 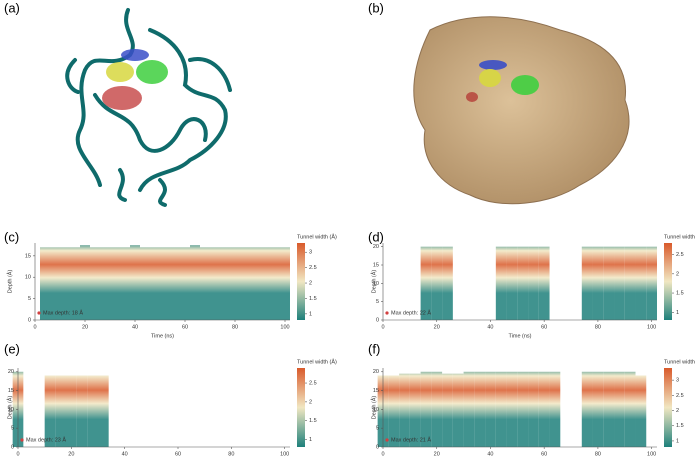 What do you see at coordinates (376, 236) in the screenshot?
I see `panel-label: (d)` at bounding box center [376, 236].